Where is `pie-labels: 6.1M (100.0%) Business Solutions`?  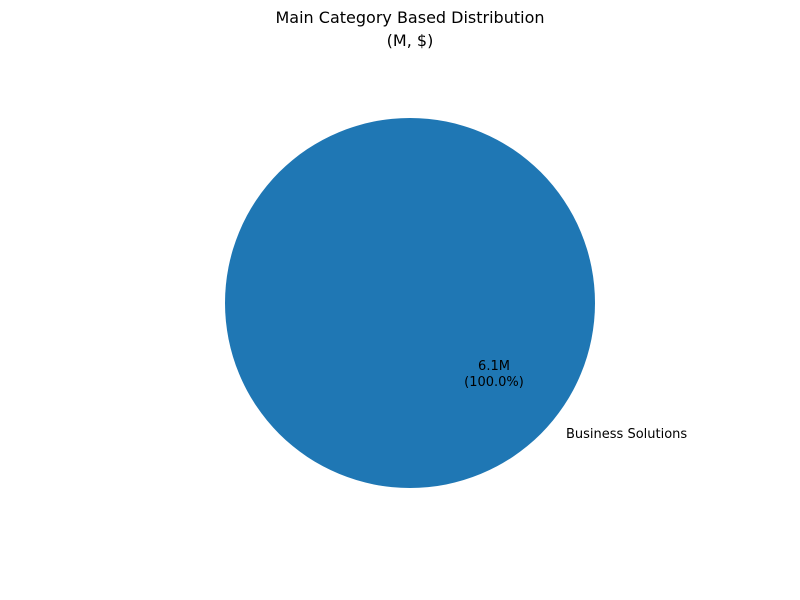
pie-labels: 6.1M (100.0%) Business Solutions is located at coordinates (575, 400).